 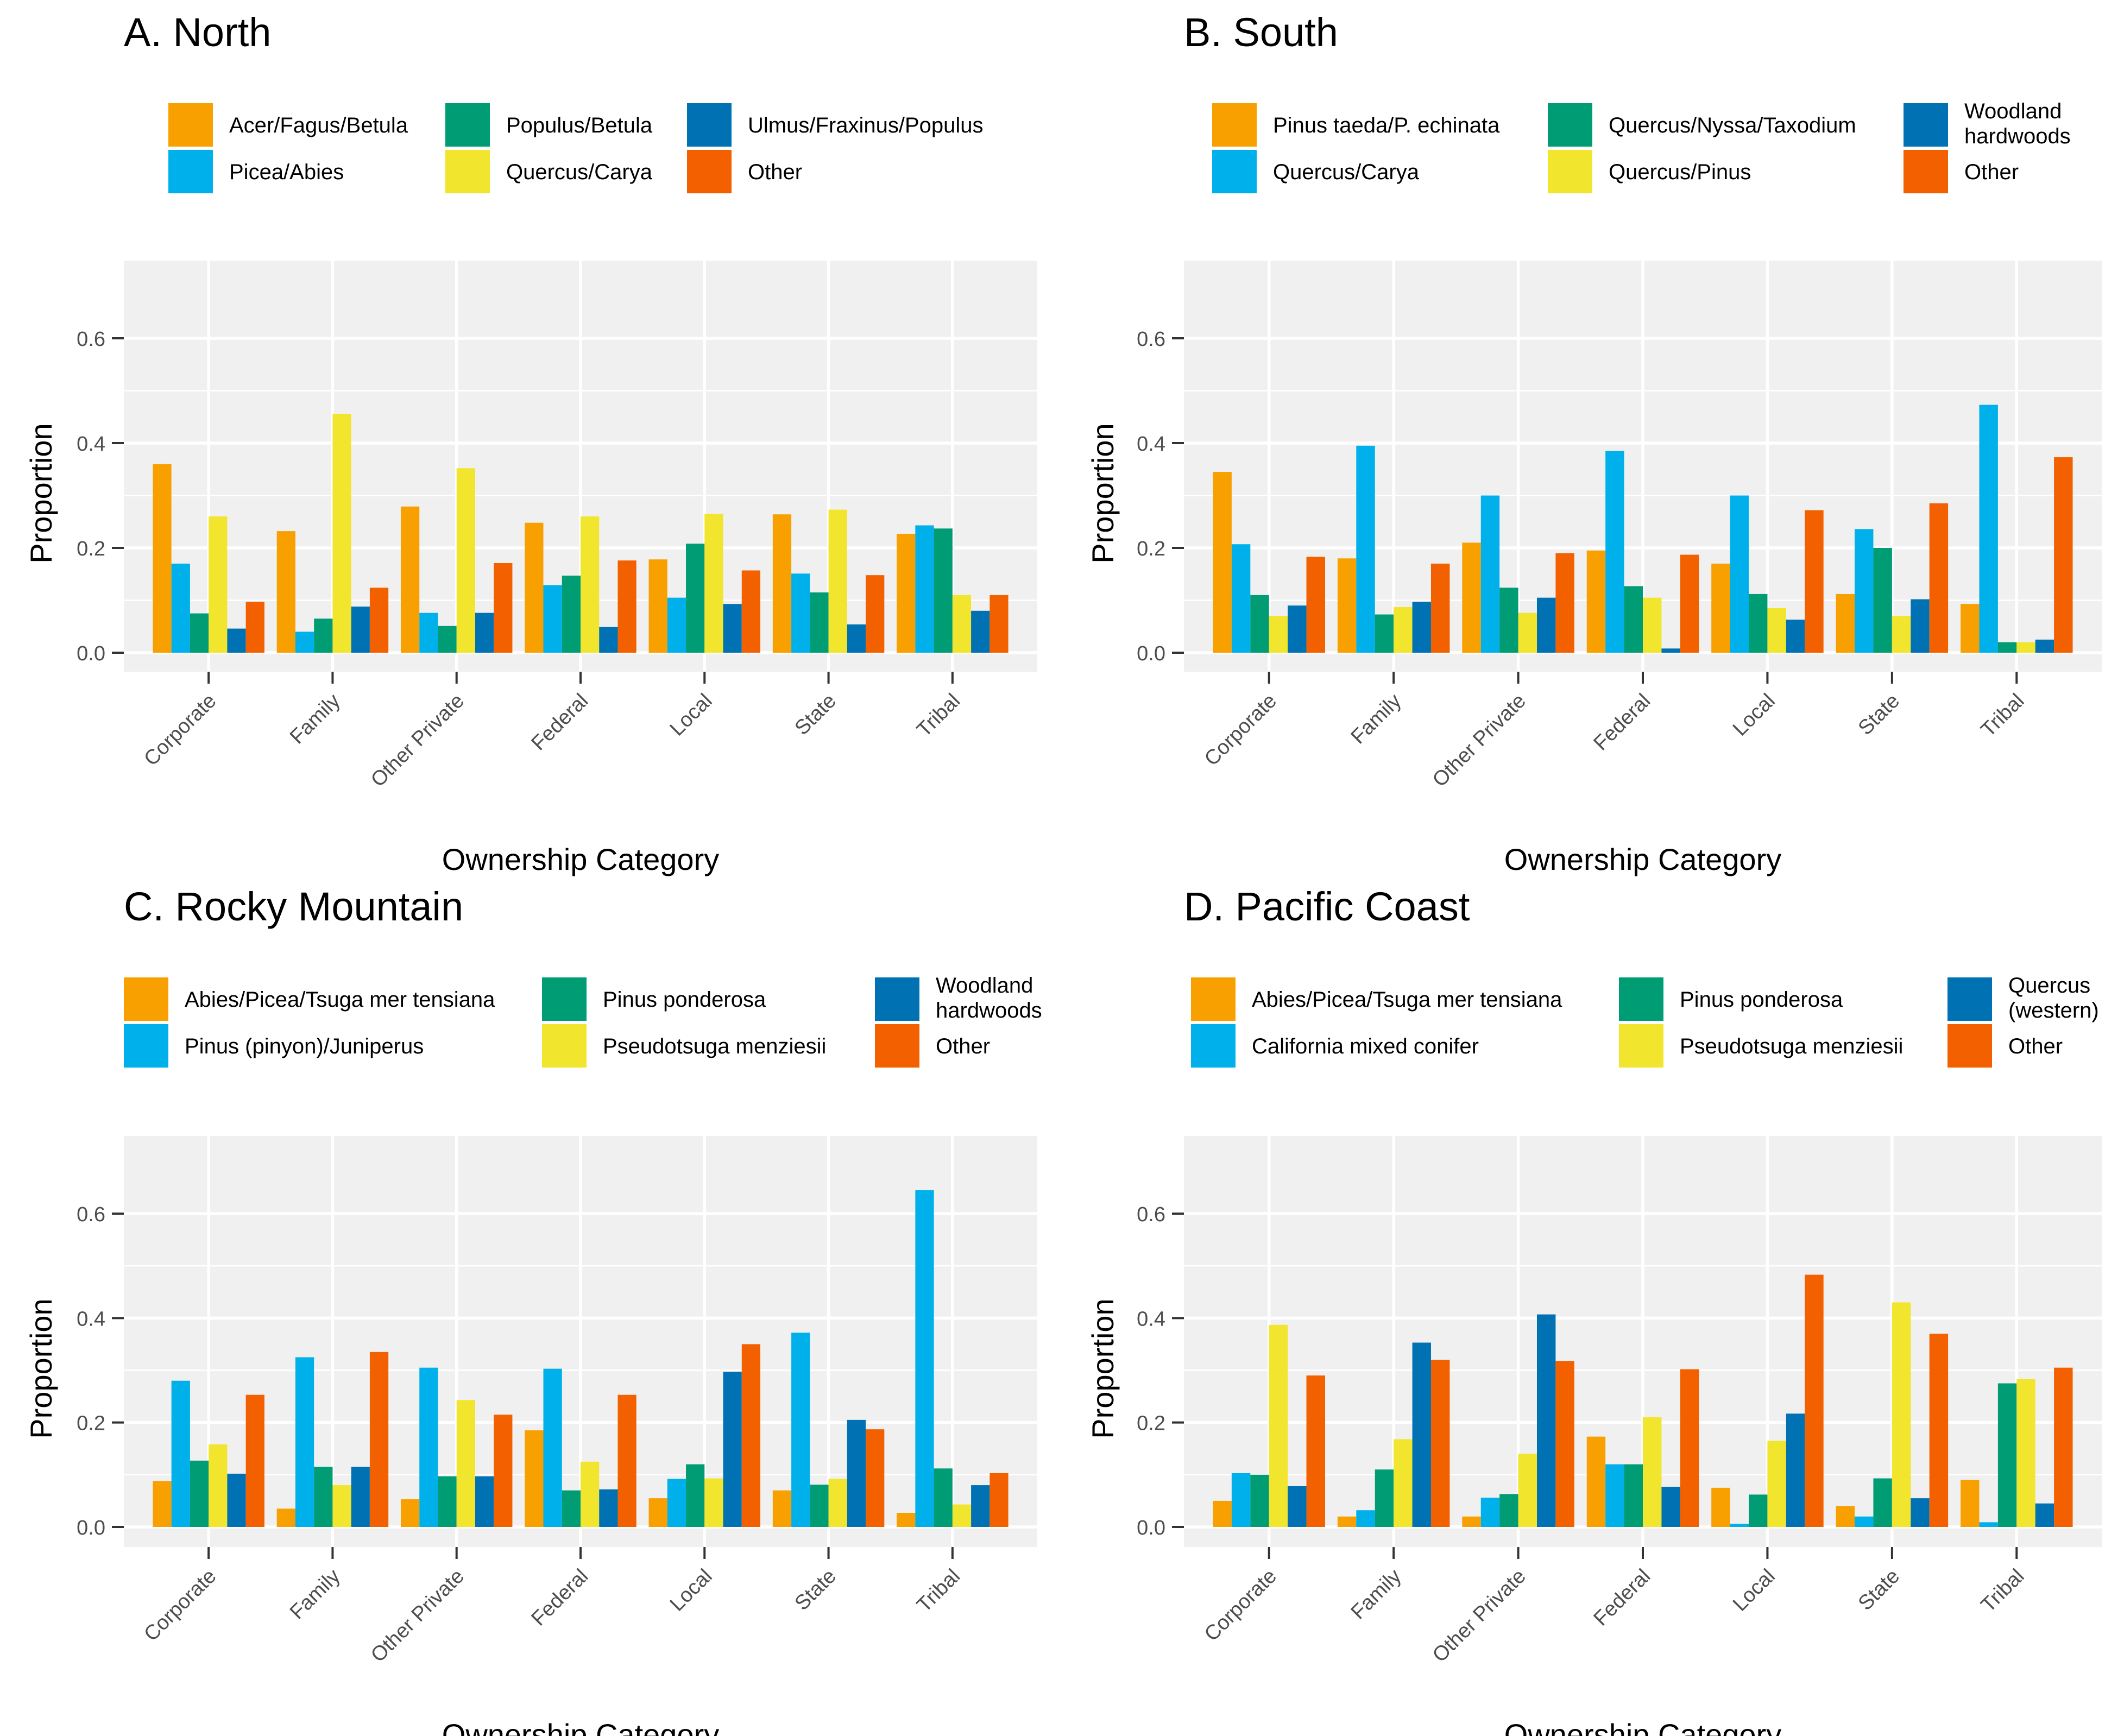 What do you see at coordinates (1988, 529) in the screenshot?
I see `bar-quercus-carya-tribal` at bounding box center [1988, 529].